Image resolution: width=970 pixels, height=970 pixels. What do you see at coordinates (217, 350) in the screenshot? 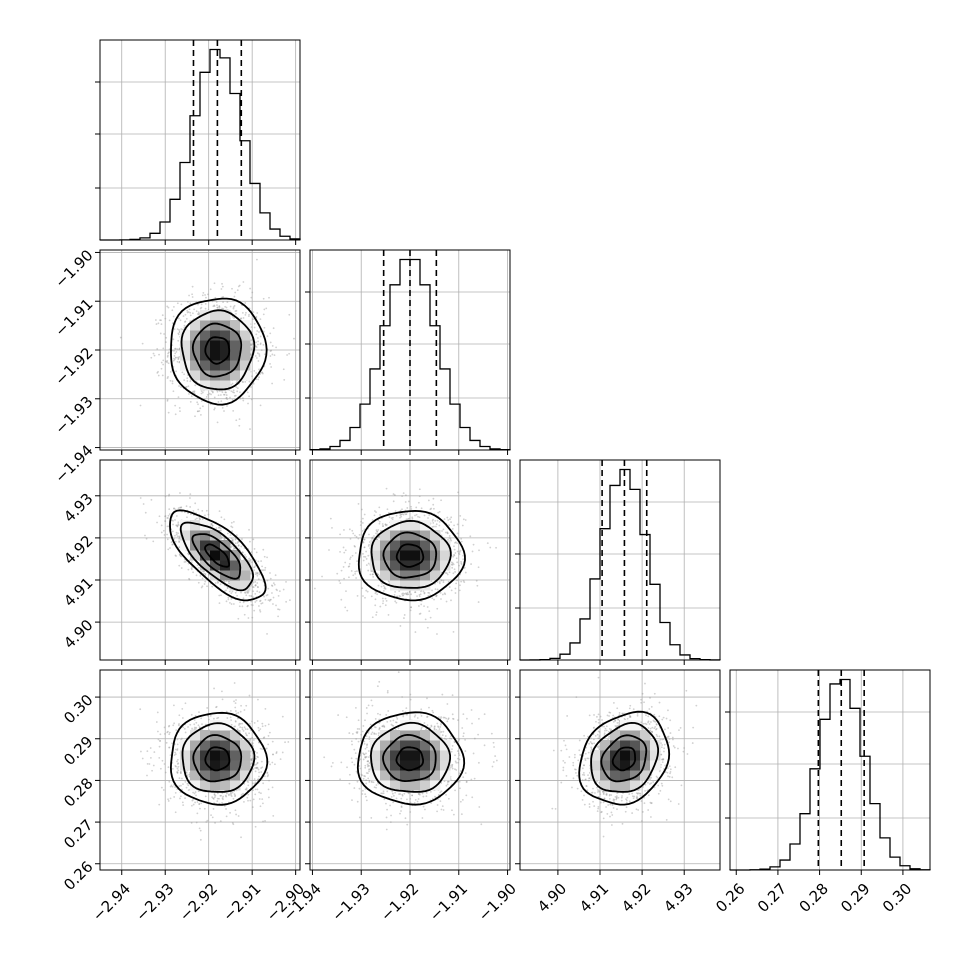
I see `contour-line` at bounding box center [217, 350].